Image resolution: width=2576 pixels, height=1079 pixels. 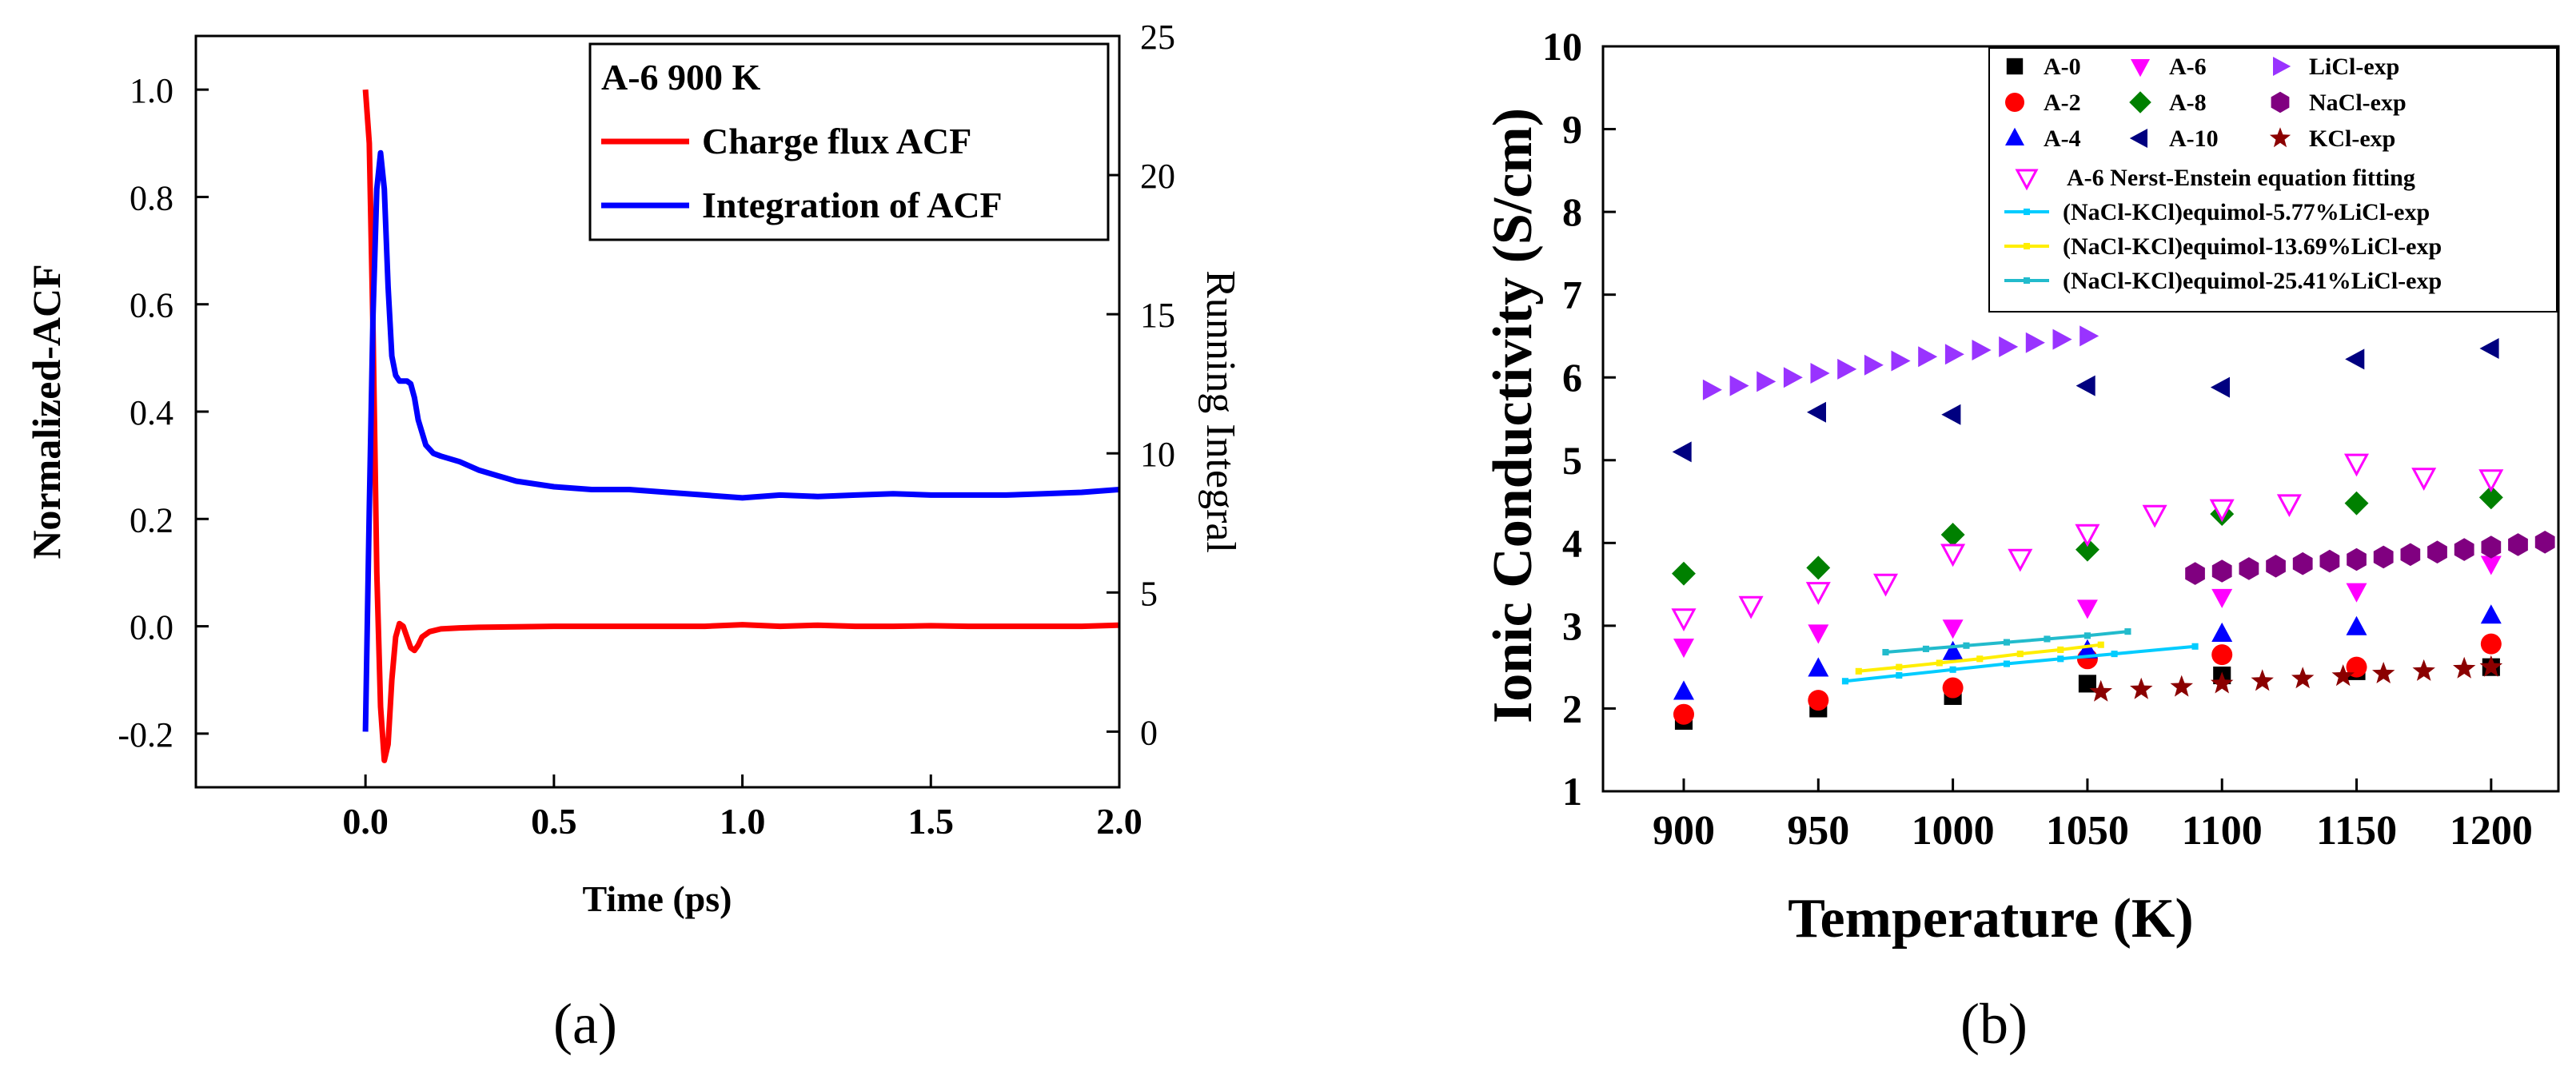 I want to click on panel-a-y-tick-label: -0.2, so click(x=146, y=735).